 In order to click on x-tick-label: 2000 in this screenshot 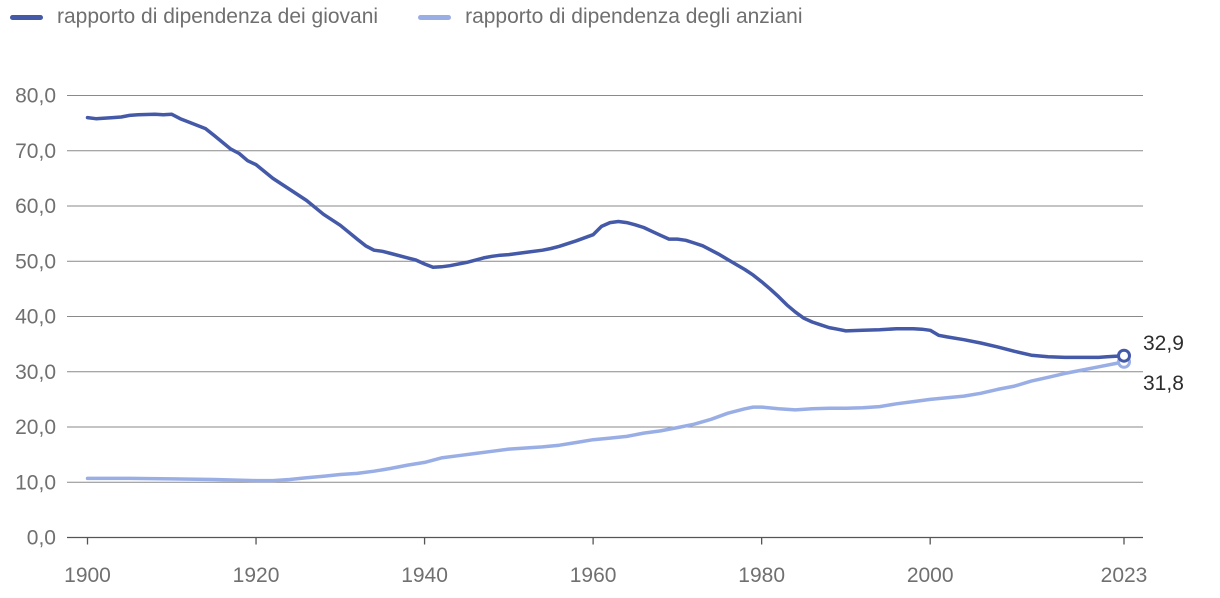, I will do `click(930, 575)`.